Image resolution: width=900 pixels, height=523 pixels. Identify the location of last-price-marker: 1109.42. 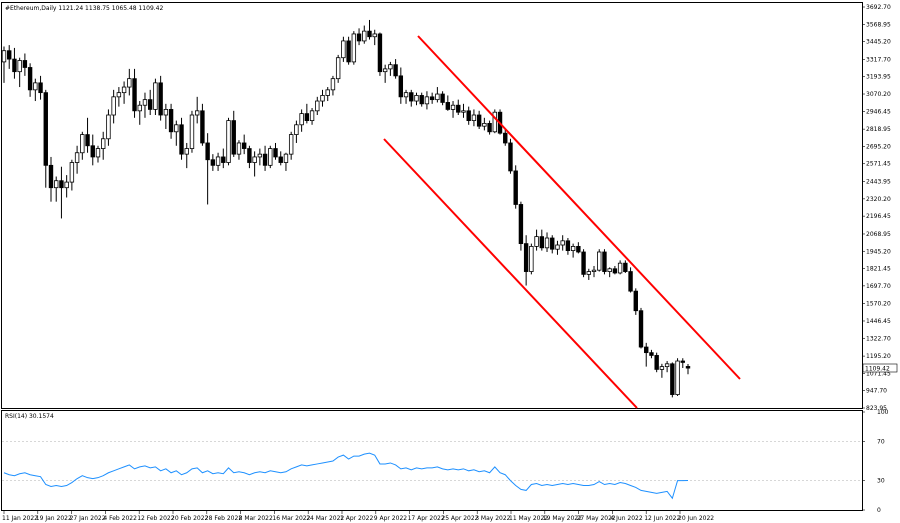
(880, 368).